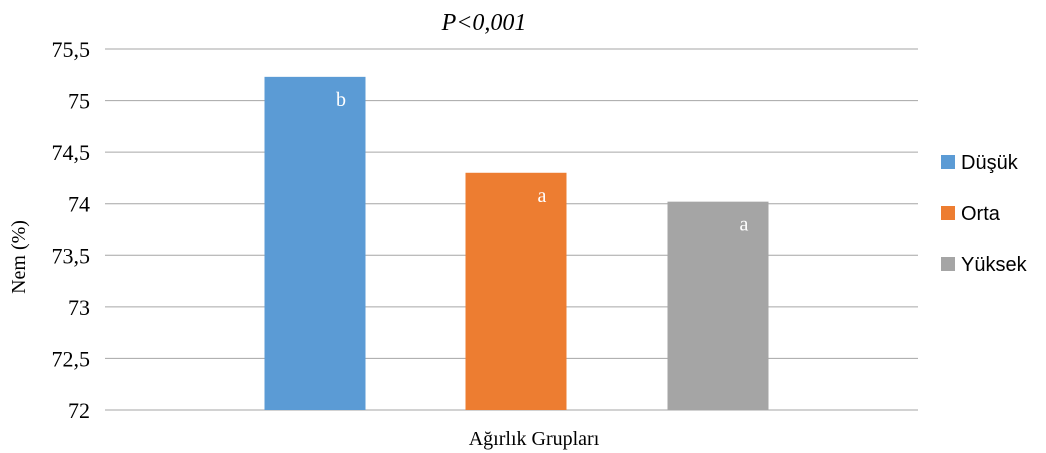 The height and width of the screenshot is (453, 1046). I want to click on y-axis-label: Nem (%), so click(19, 257).